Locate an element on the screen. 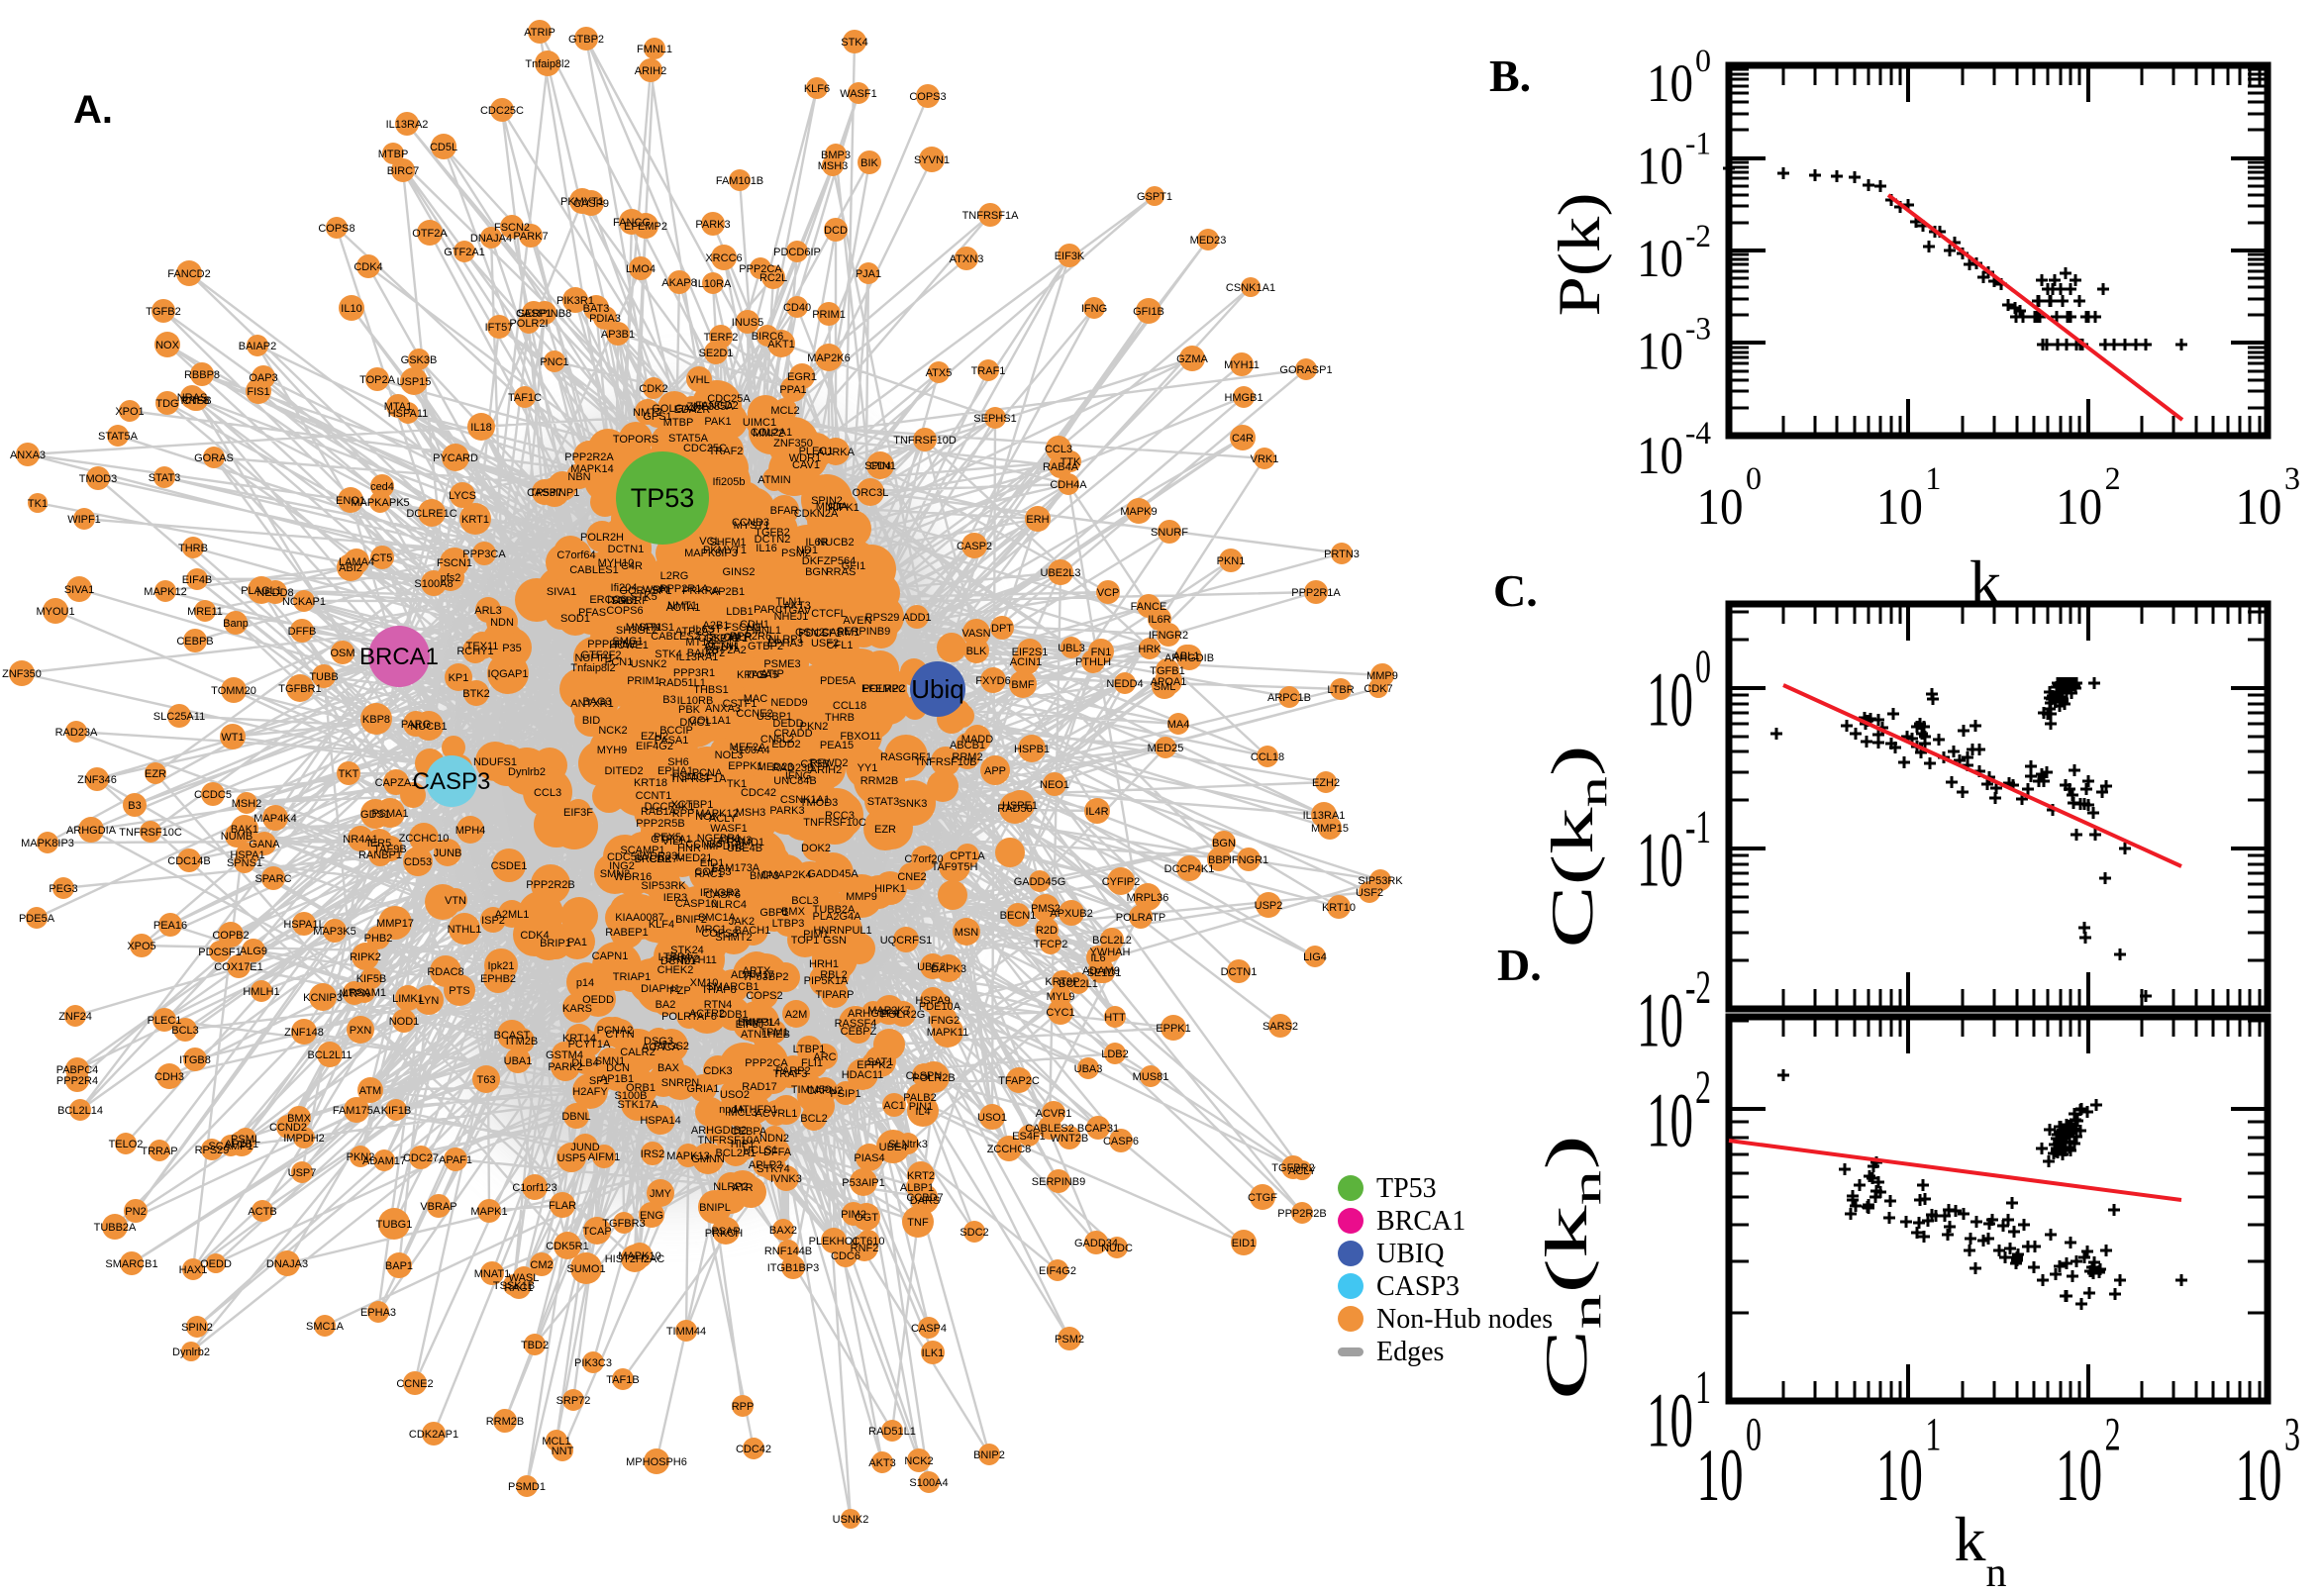  svg-text: CASP4 is located at coordinates (929, 1329).